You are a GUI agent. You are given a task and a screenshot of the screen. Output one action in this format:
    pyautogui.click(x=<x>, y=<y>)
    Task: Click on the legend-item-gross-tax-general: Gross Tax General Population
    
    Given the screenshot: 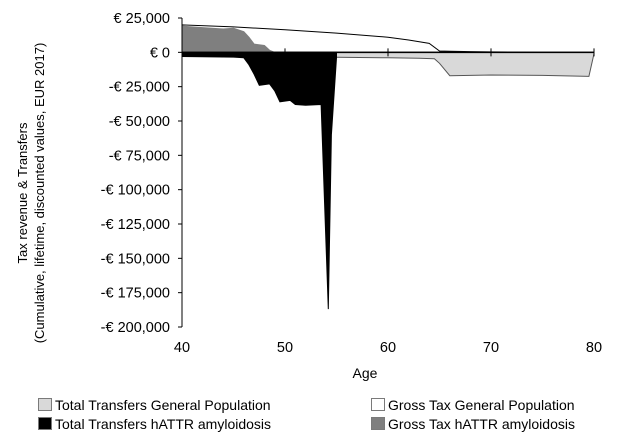 What is the action you would take?
    pyautogui.click(x=504, y=404)
    